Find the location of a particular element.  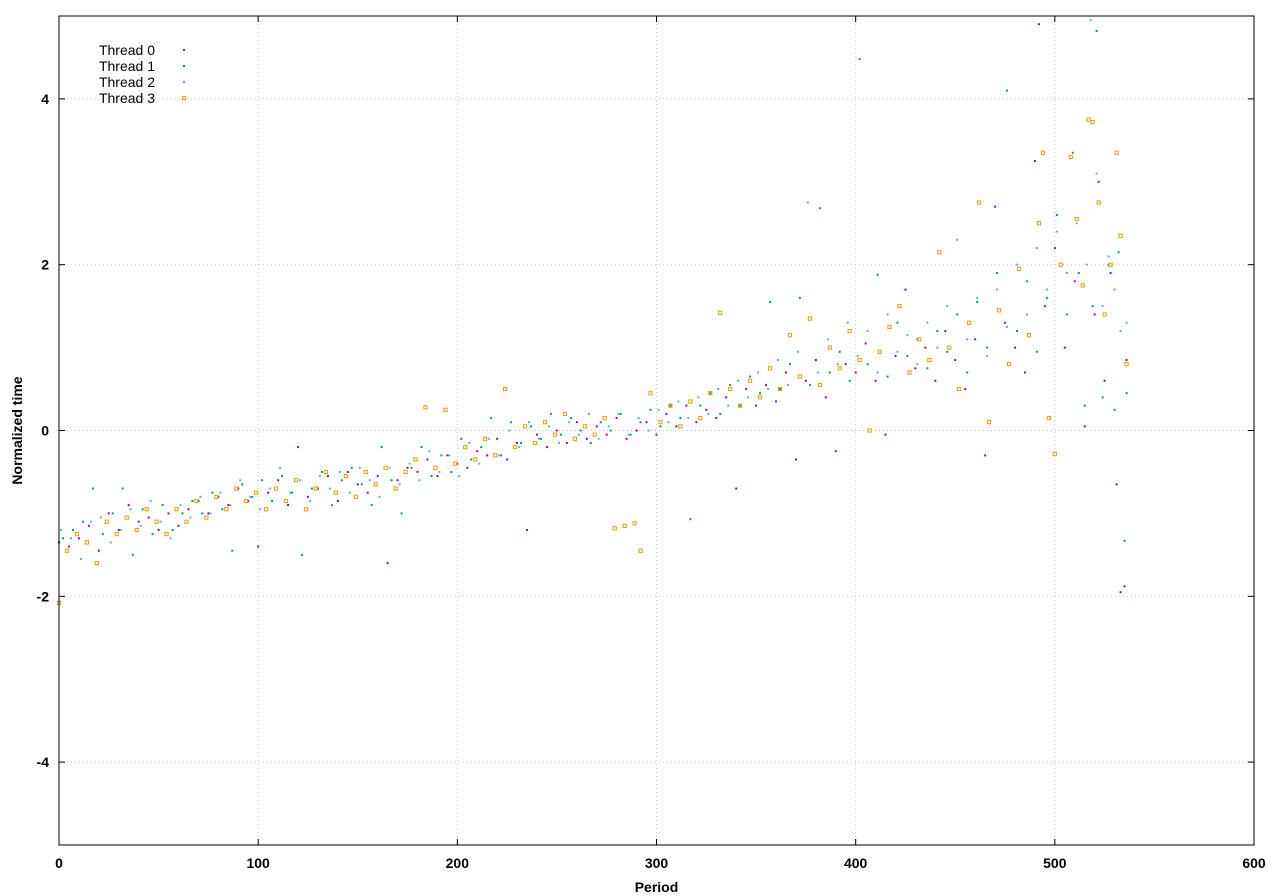

y-axis-label: Normalized time is located at coordinates (17, 430).